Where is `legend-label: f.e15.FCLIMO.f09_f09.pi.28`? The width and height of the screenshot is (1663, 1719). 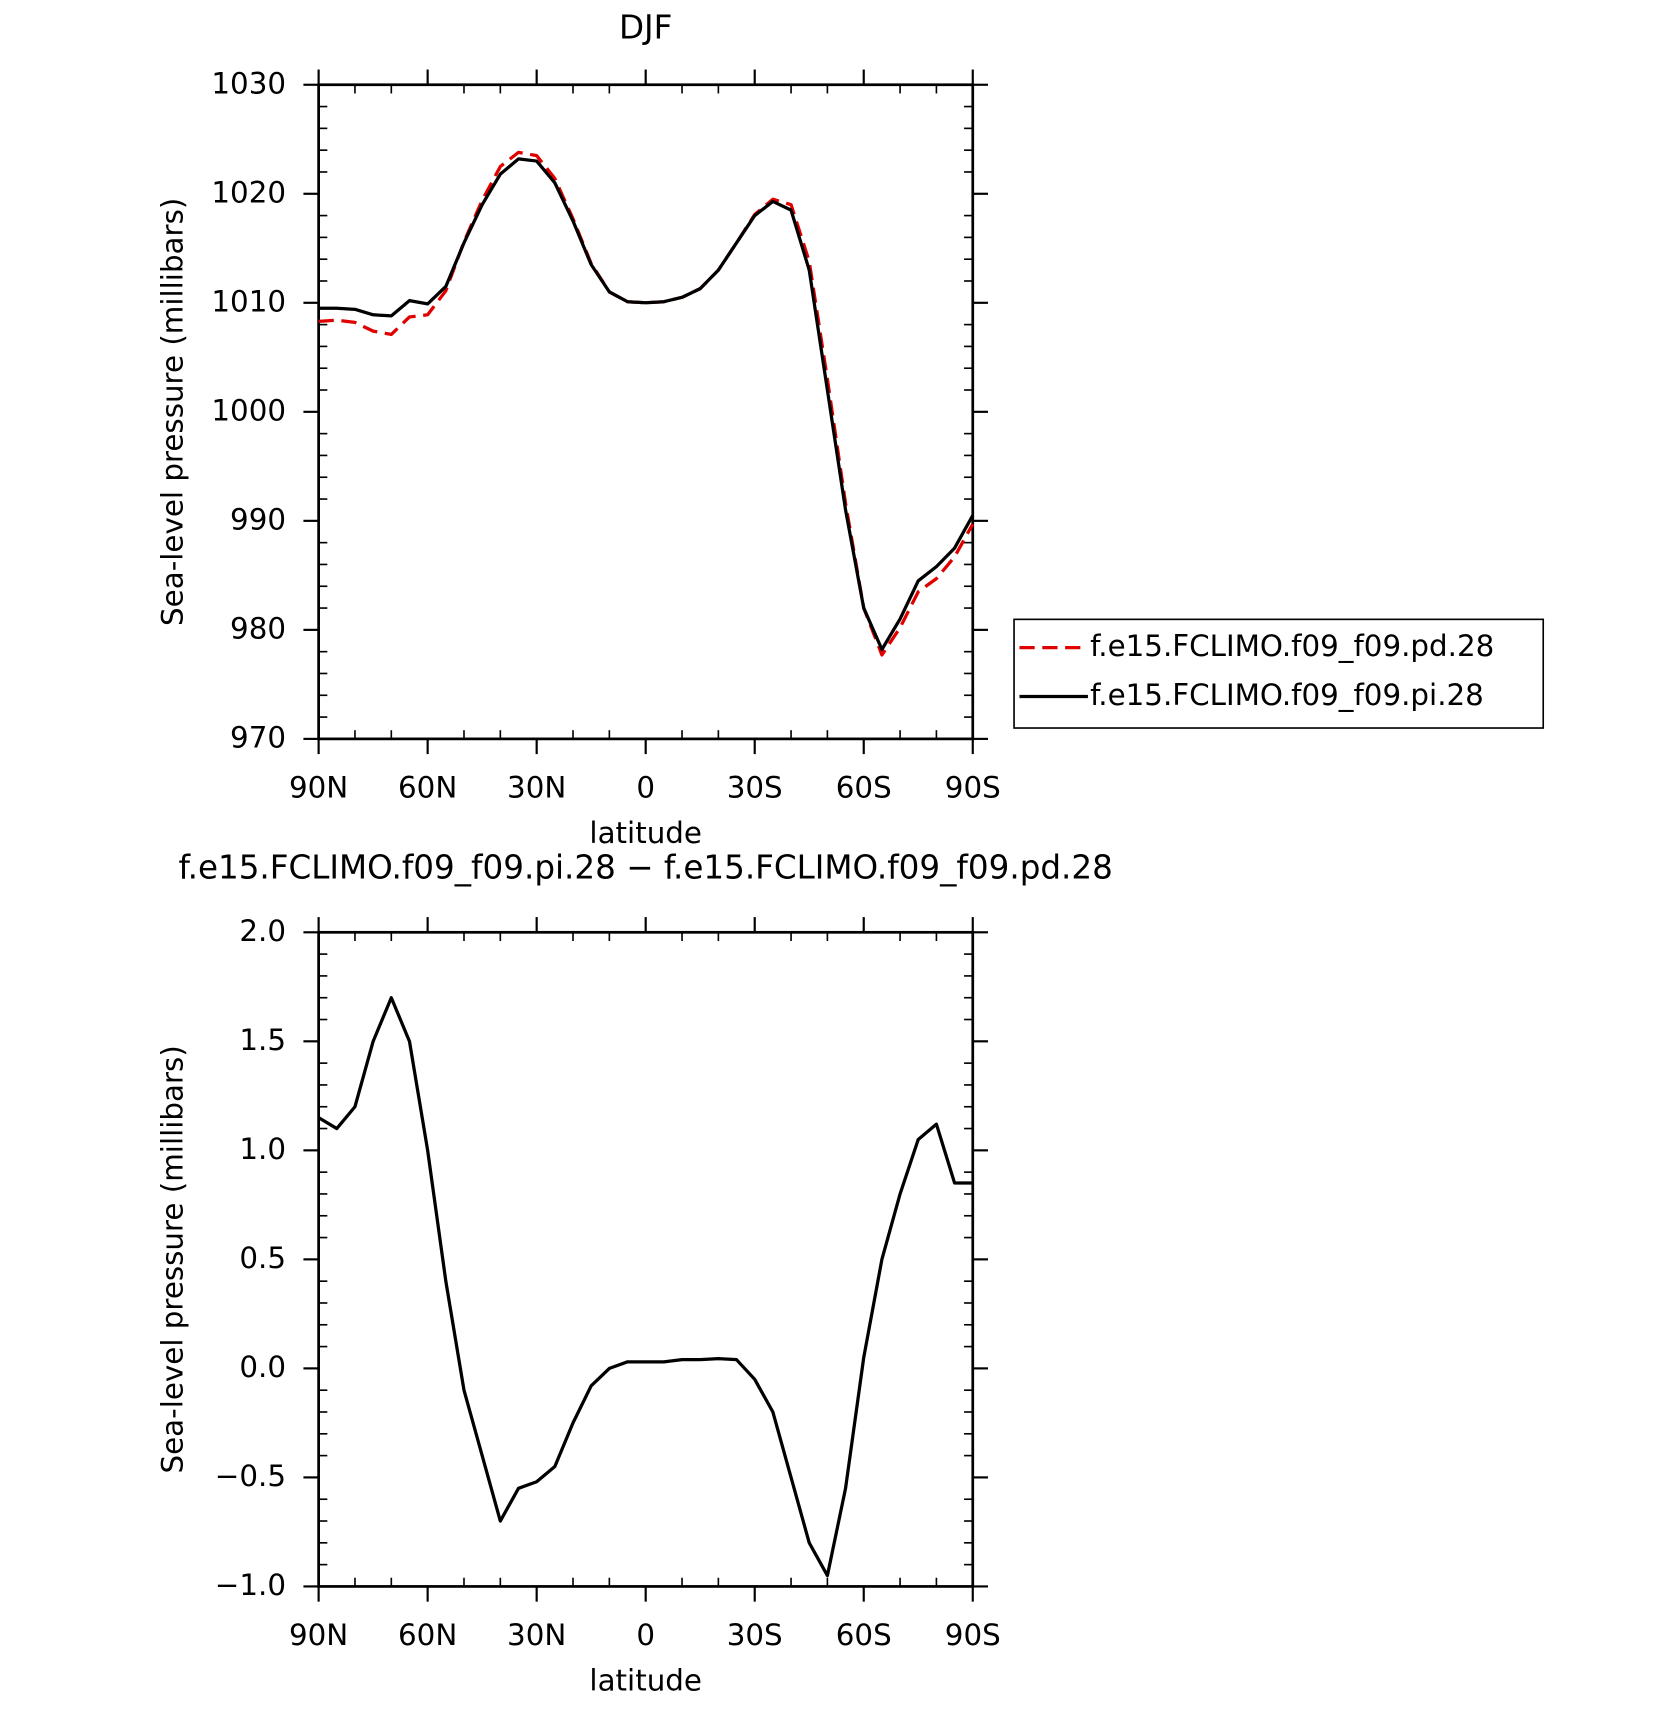
legend-label: f.e15.FCLIMO.f09_f09.pi.28 is located at coordinates (1287, 695).